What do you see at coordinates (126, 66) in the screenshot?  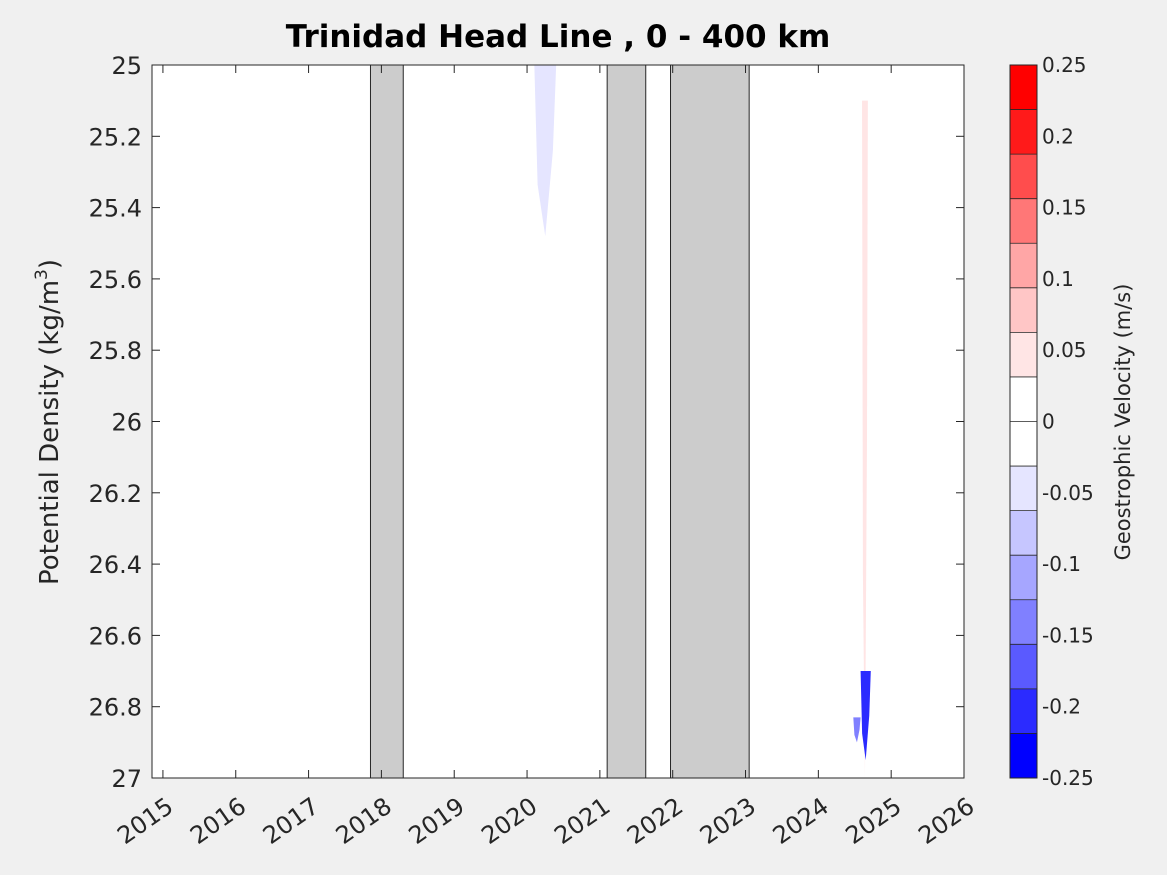 I see `y-tick-label-25: 25` at bounding box center [126, 66].